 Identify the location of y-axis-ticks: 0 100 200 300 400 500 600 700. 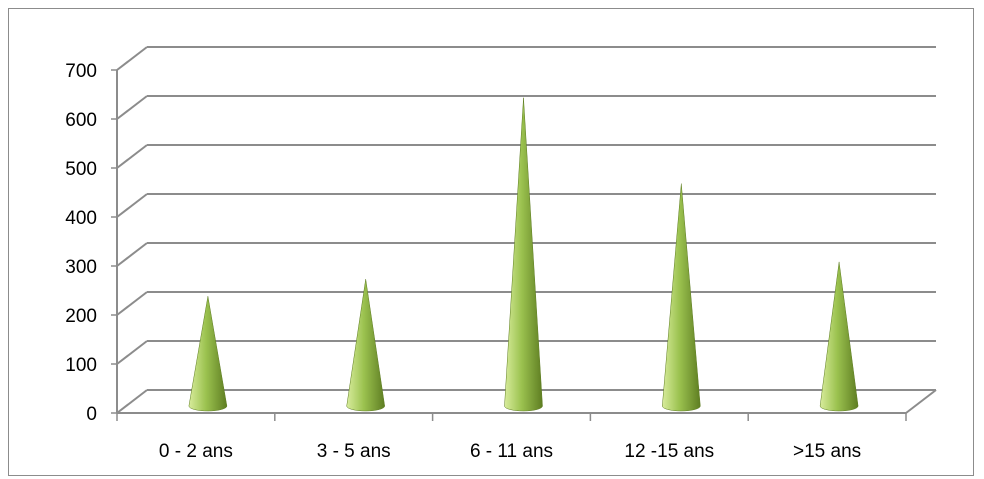
(81, 243).